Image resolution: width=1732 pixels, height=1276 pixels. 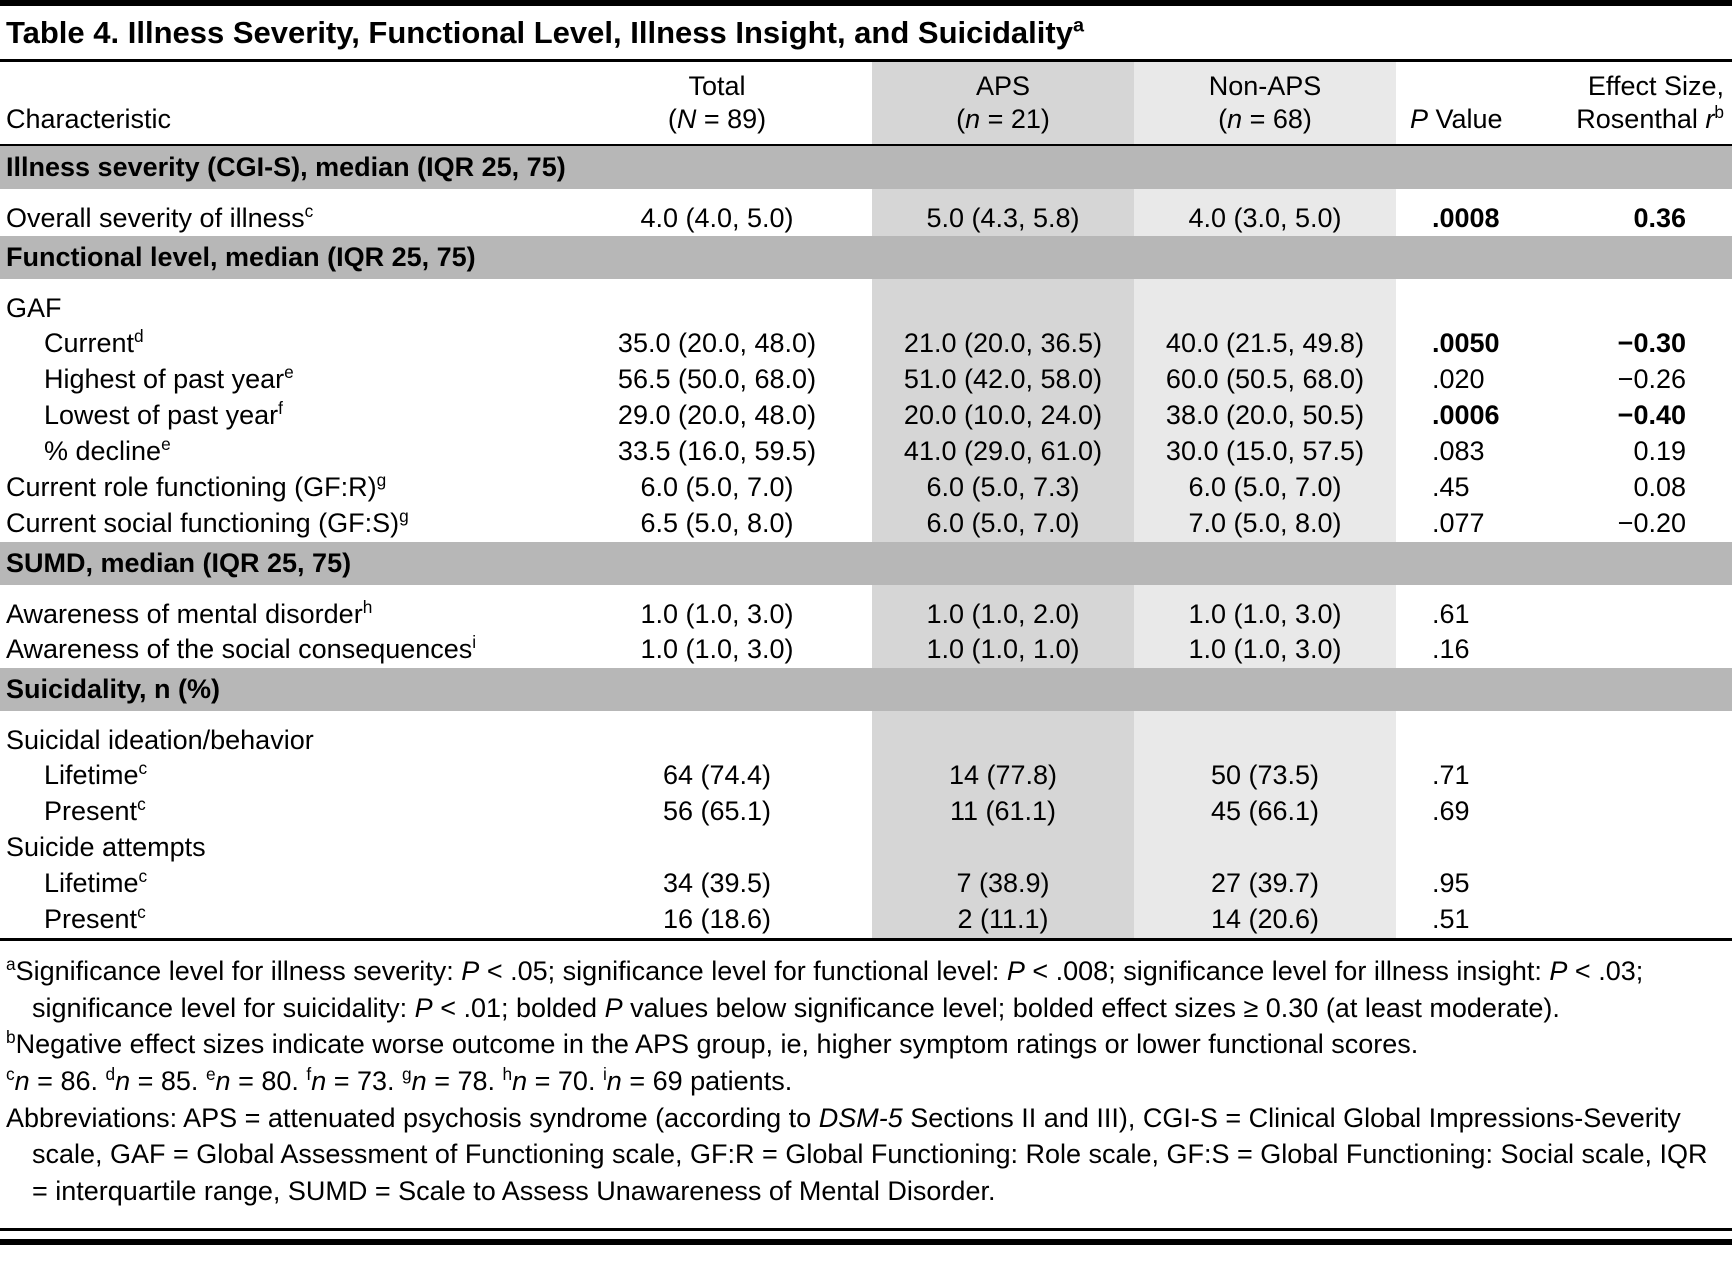 What do you see at coordinates (1466, 342) in the screenshot?
I see `cell-pvalue: .0050` at bounding box center [1466, 342].